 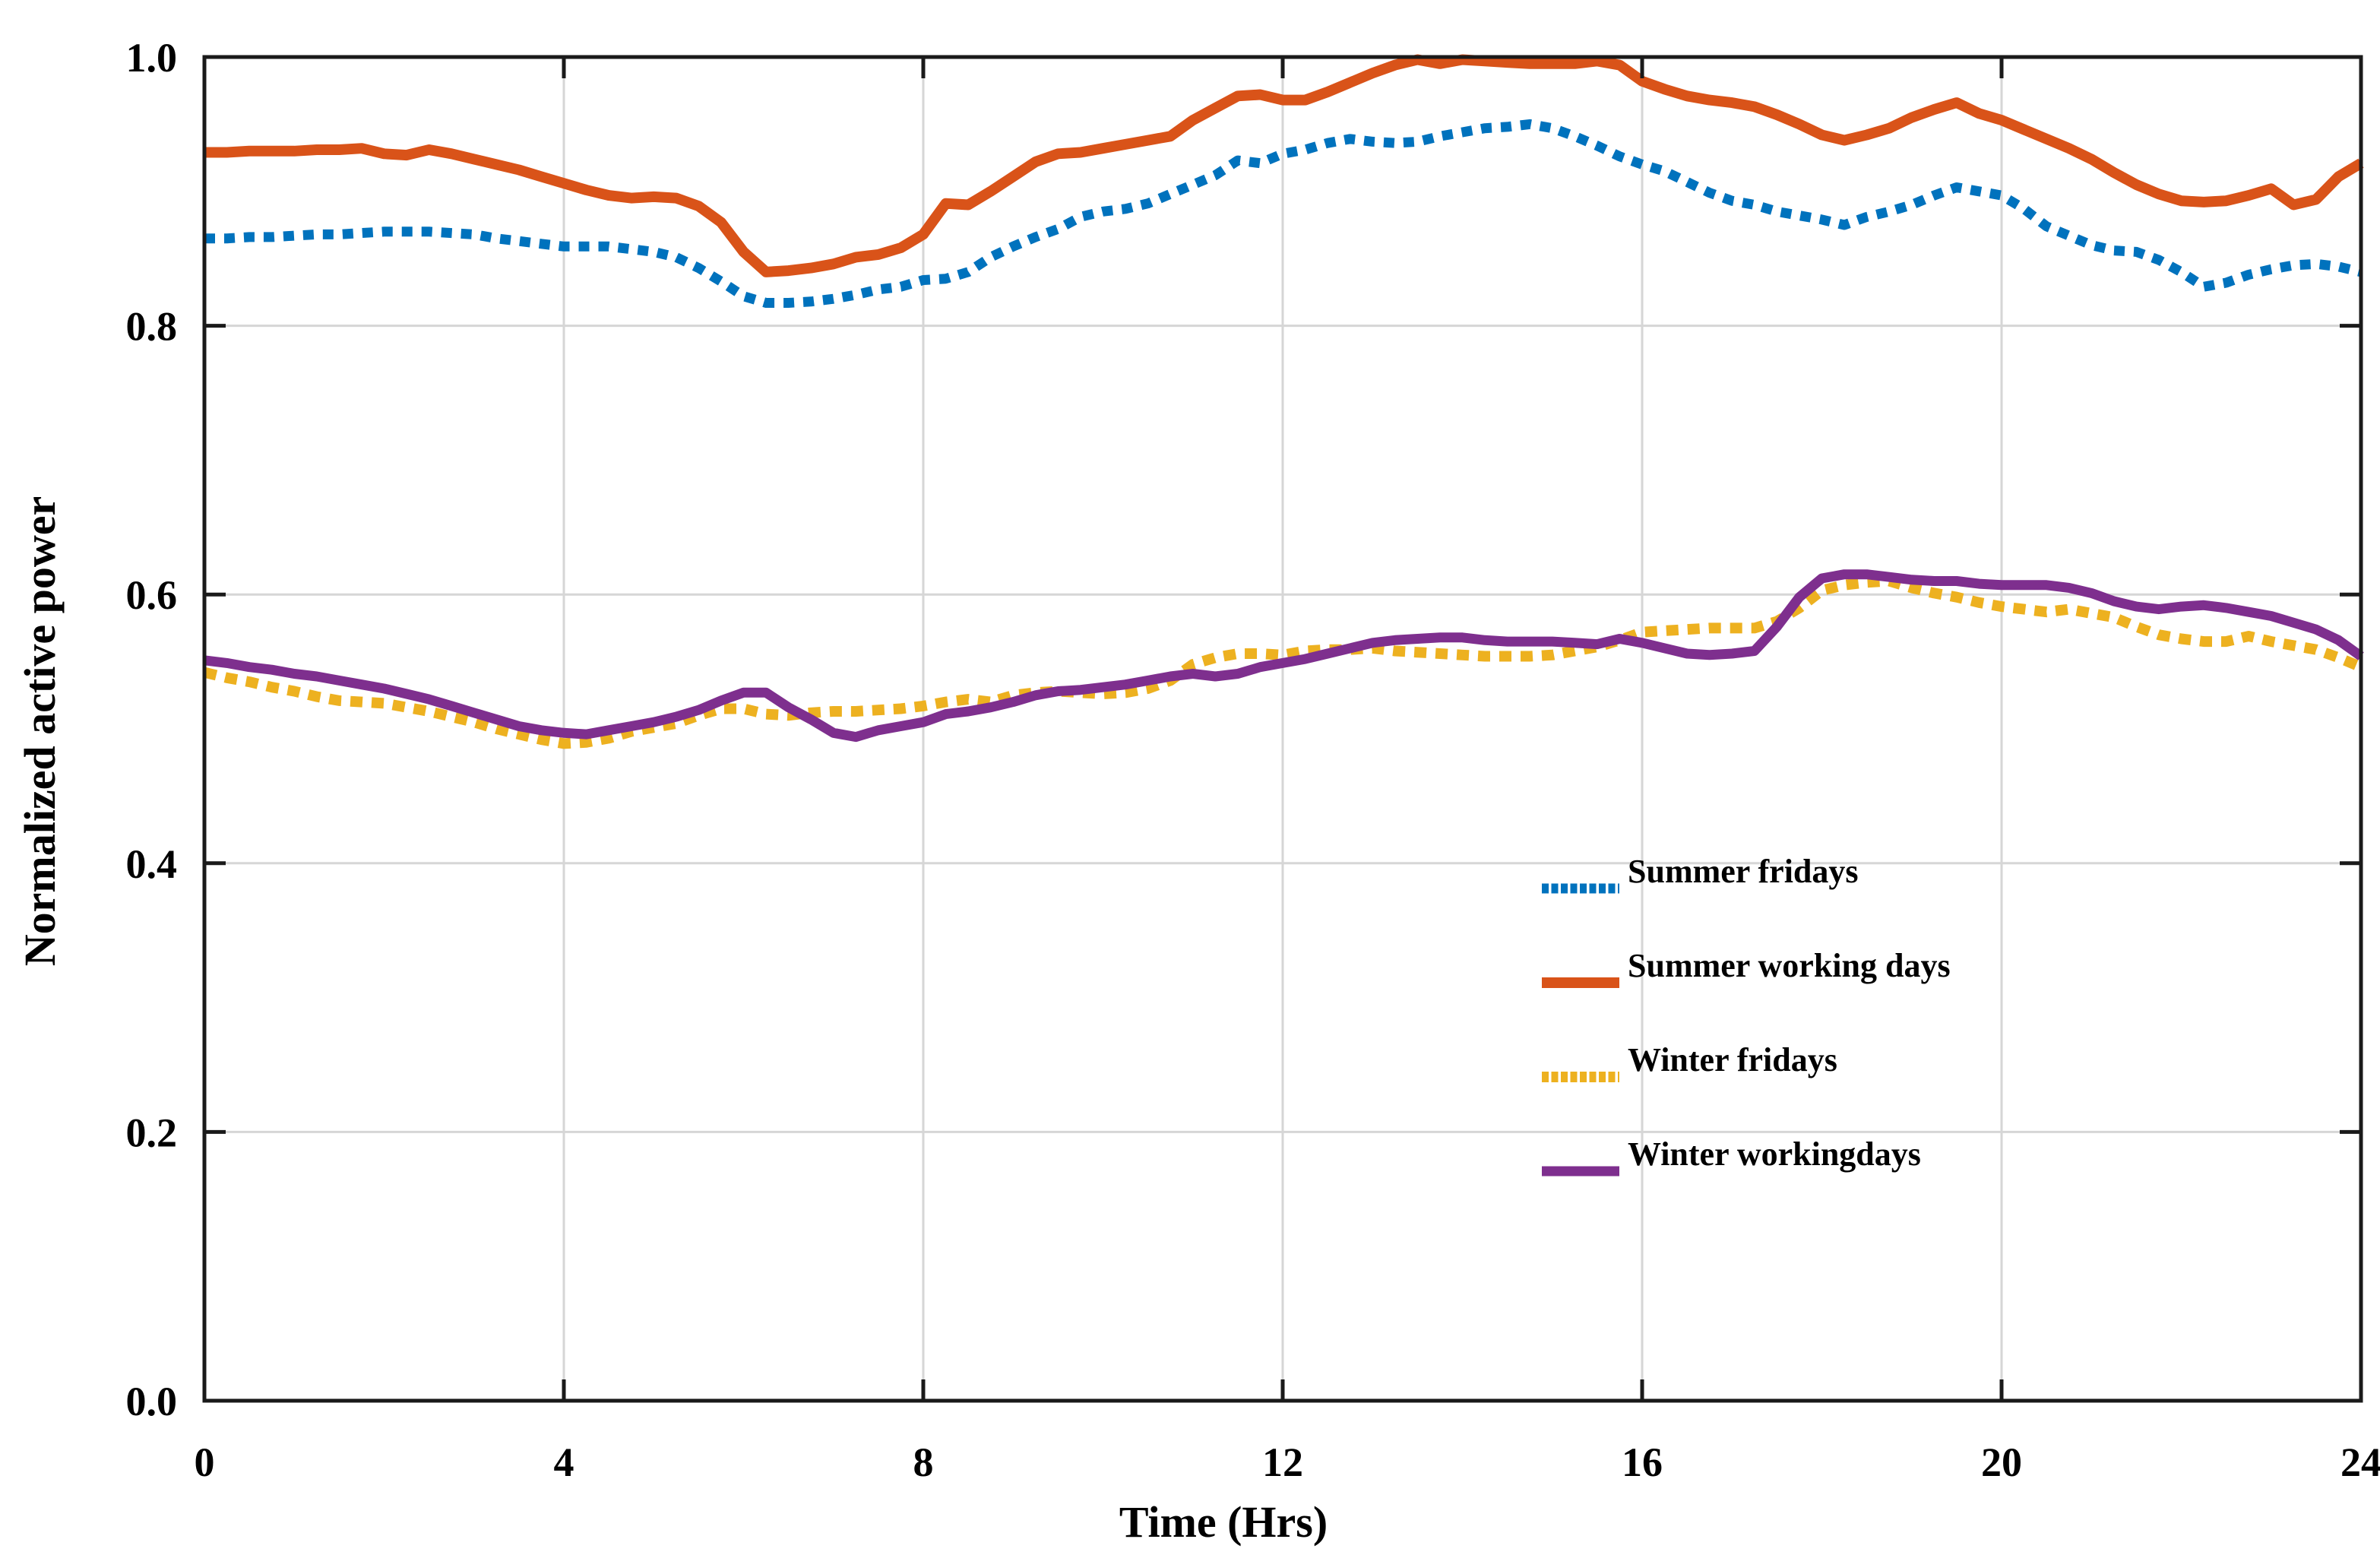 What do you see at coordinates (152, 1401) in the screenshot?
I see `svg-text: 0.0` at bounding box center [152, 1401].